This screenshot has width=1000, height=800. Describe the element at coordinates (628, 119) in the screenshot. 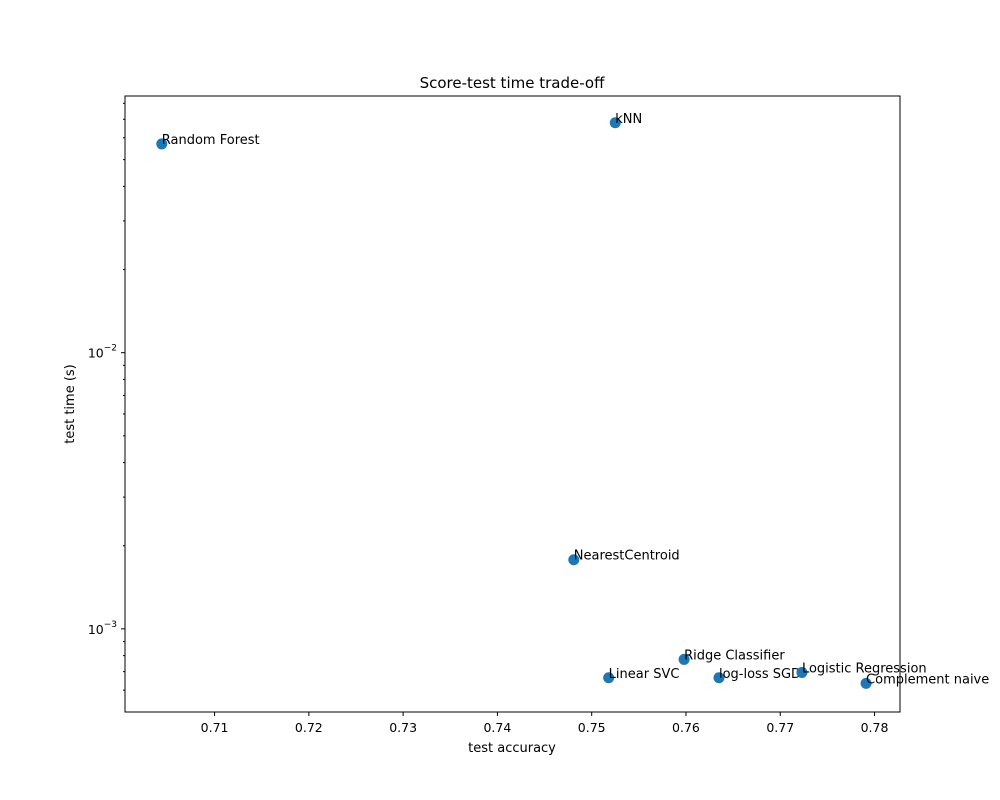

I see `data-point-label: kNN` at that location.